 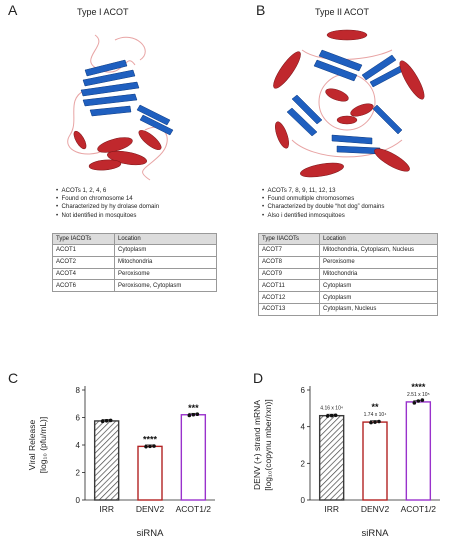 What do you see at coordinates (103, 12) in the screenshot?
I see `panel-a-title: Type I ACOT` at bounding box center [103, 12].